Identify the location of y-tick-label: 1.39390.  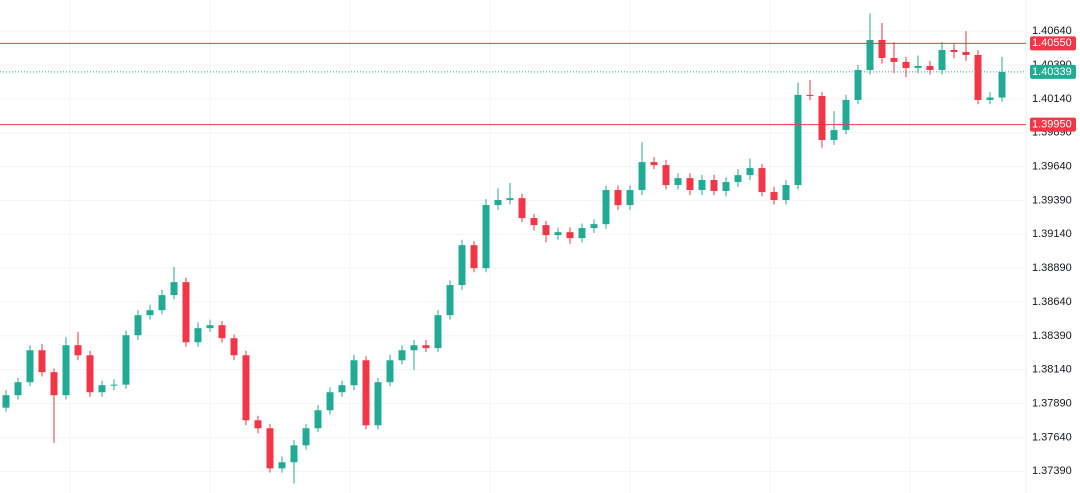
(1052, 200).